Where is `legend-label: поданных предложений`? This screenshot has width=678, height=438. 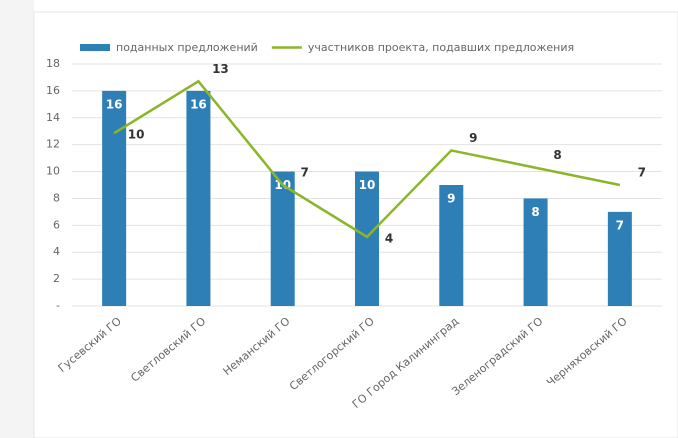
legend-label: поданных предложений is located at coordinates (187, 47).